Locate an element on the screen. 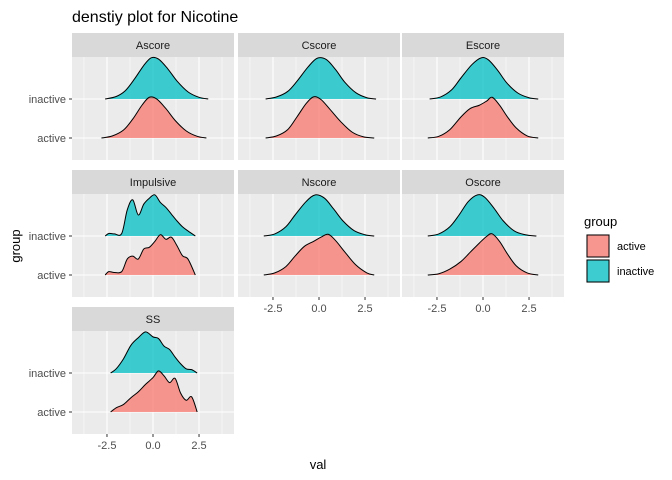 This screenshot has height=480, width=672. facet-impulsive: Impulsive active inactive is located at coordinates (131, 233).